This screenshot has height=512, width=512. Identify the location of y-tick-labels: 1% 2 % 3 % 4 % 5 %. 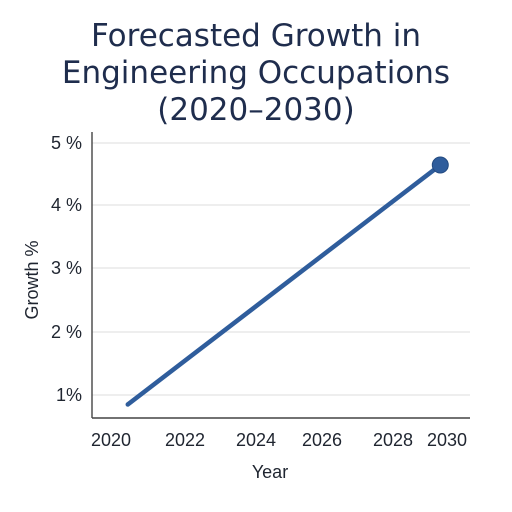
(66, 269).